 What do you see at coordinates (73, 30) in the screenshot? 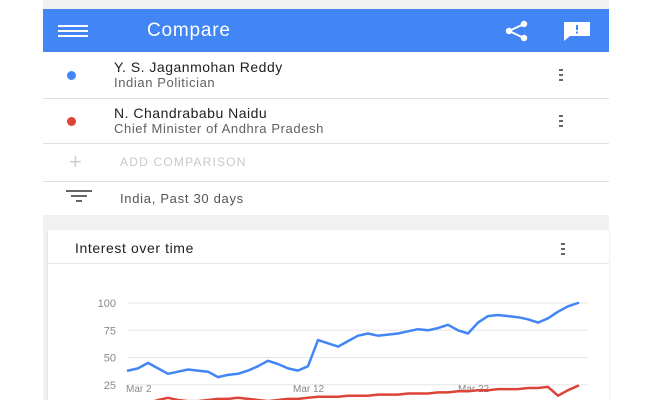
I see `hamburger-menu-icon` at bounding box center [73, 30].